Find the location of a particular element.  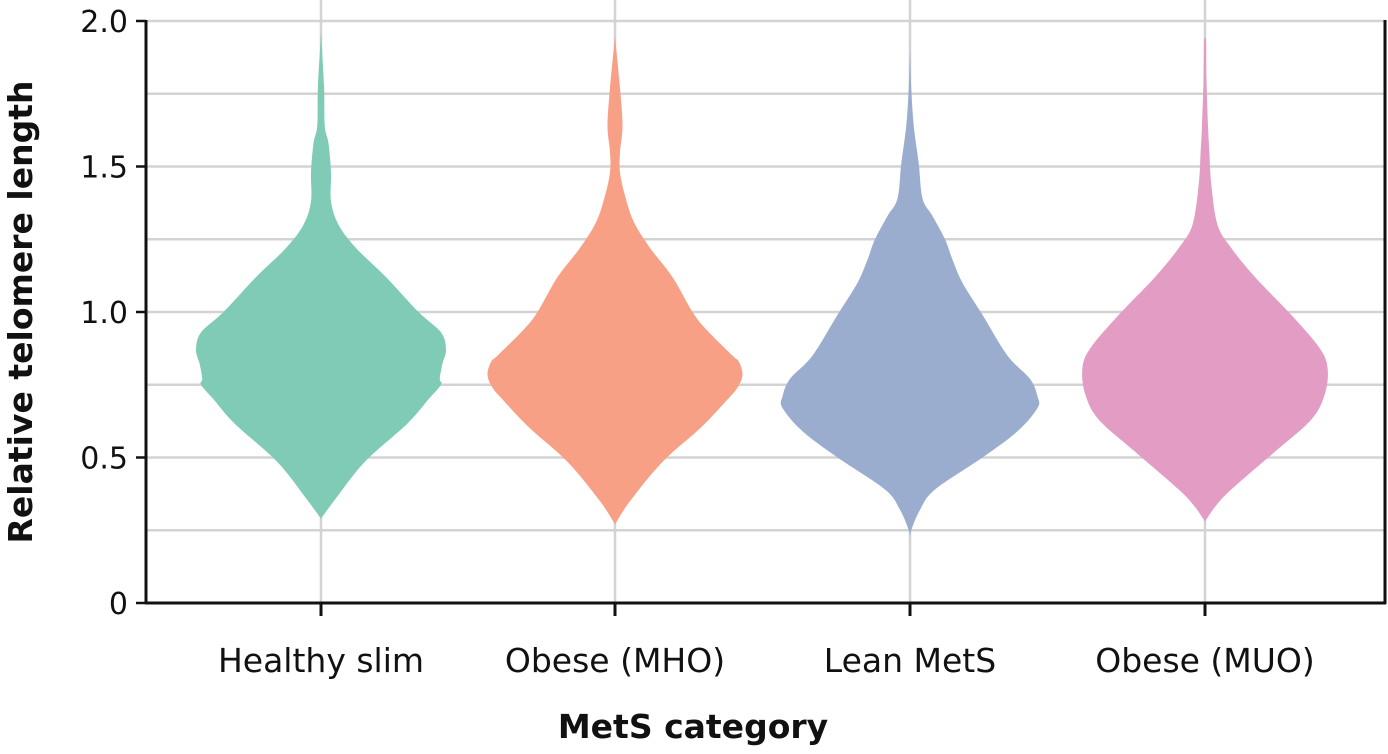

y-tick-label: 0 is located at coordinates (118, 604).